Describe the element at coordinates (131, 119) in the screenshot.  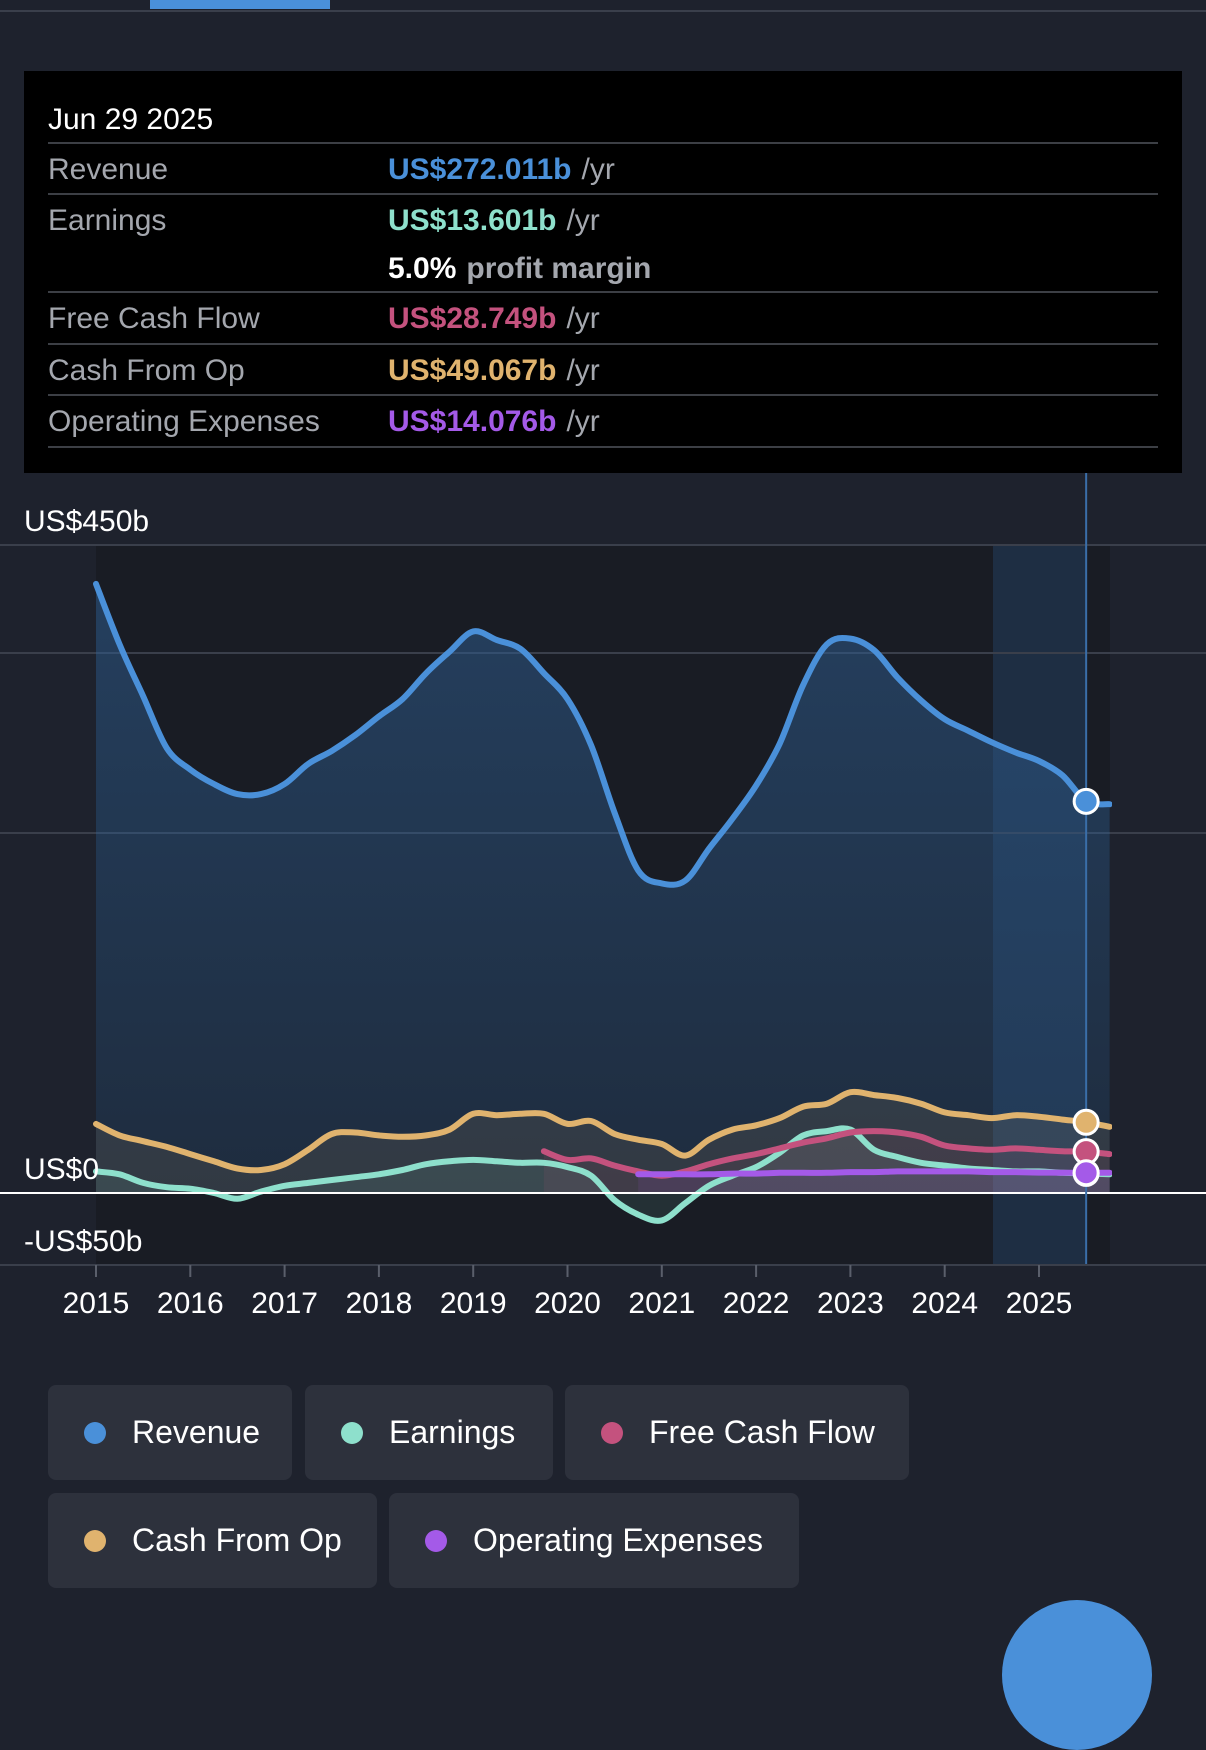
I see `tooltip-date: Jun 29 2025` at that location.